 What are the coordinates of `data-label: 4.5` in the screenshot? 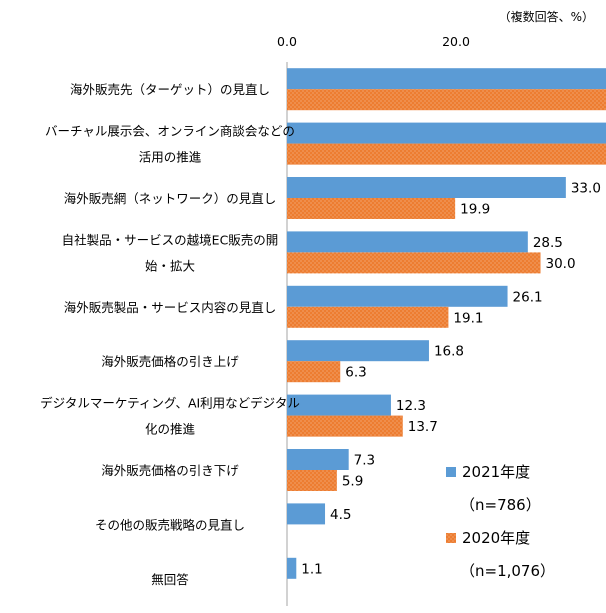 It's located at (340, 515).